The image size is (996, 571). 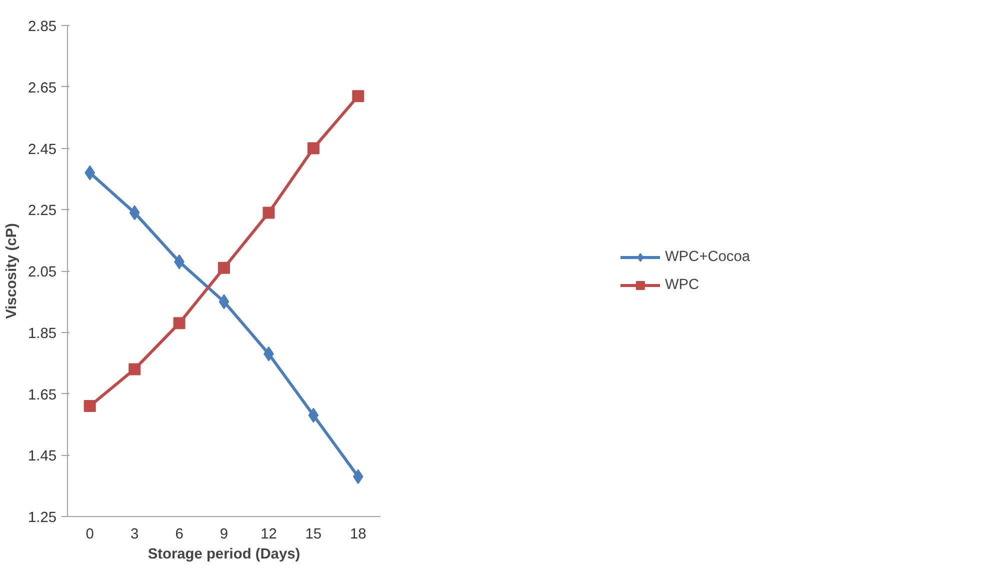 What do you see at coordinates (707, 256) in the screenshot?
I see `legend-label: WPC+Cocoa` at bounding box center [707, 256].